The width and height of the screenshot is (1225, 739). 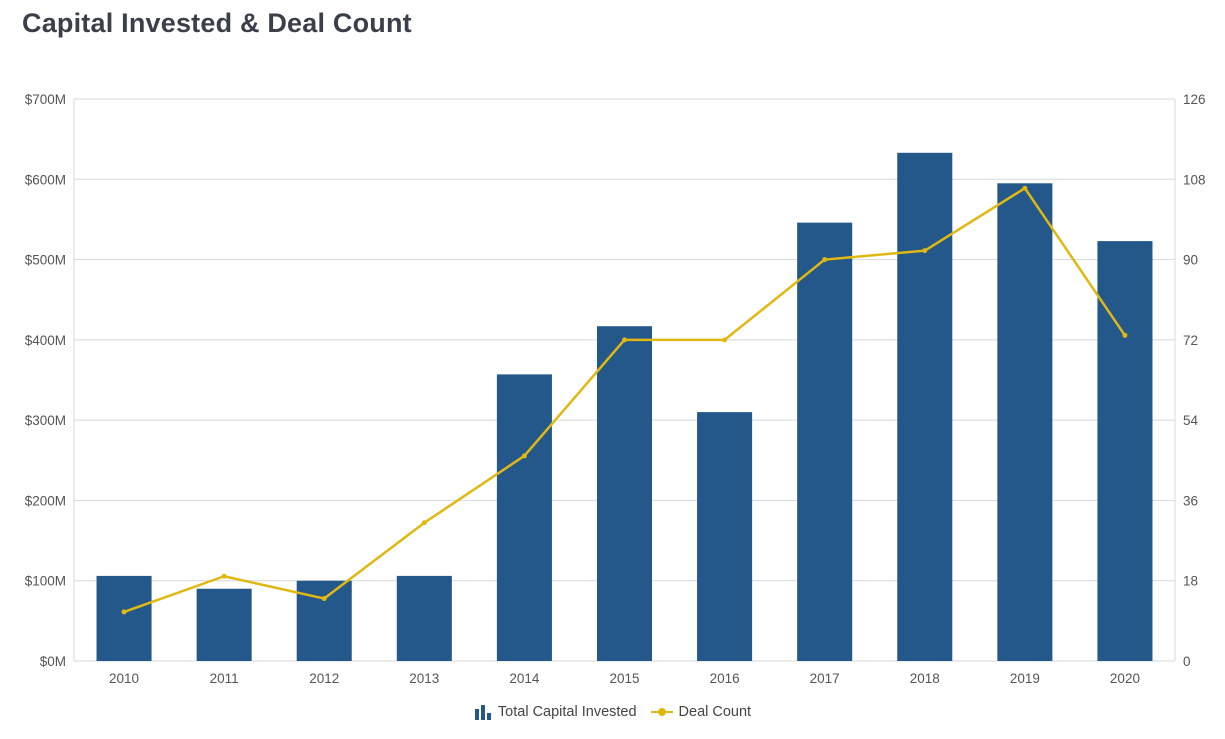 I want to click on legend-item-capital: Total Capital Invested, so click(x=555, y=712).